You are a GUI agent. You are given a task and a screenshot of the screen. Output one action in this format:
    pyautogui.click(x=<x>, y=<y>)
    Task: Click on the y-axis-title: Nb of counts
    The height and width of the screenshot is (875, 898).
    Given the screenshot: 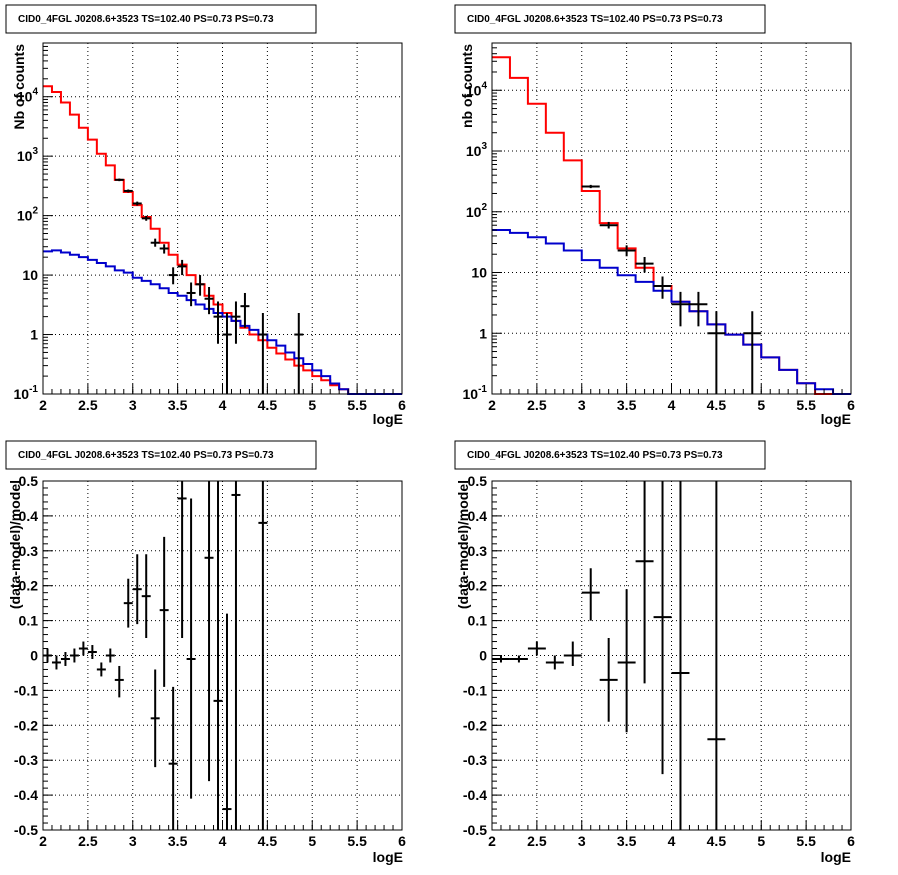 What is the action you would take?
    pyautogui.click(x=19, y=87)
    